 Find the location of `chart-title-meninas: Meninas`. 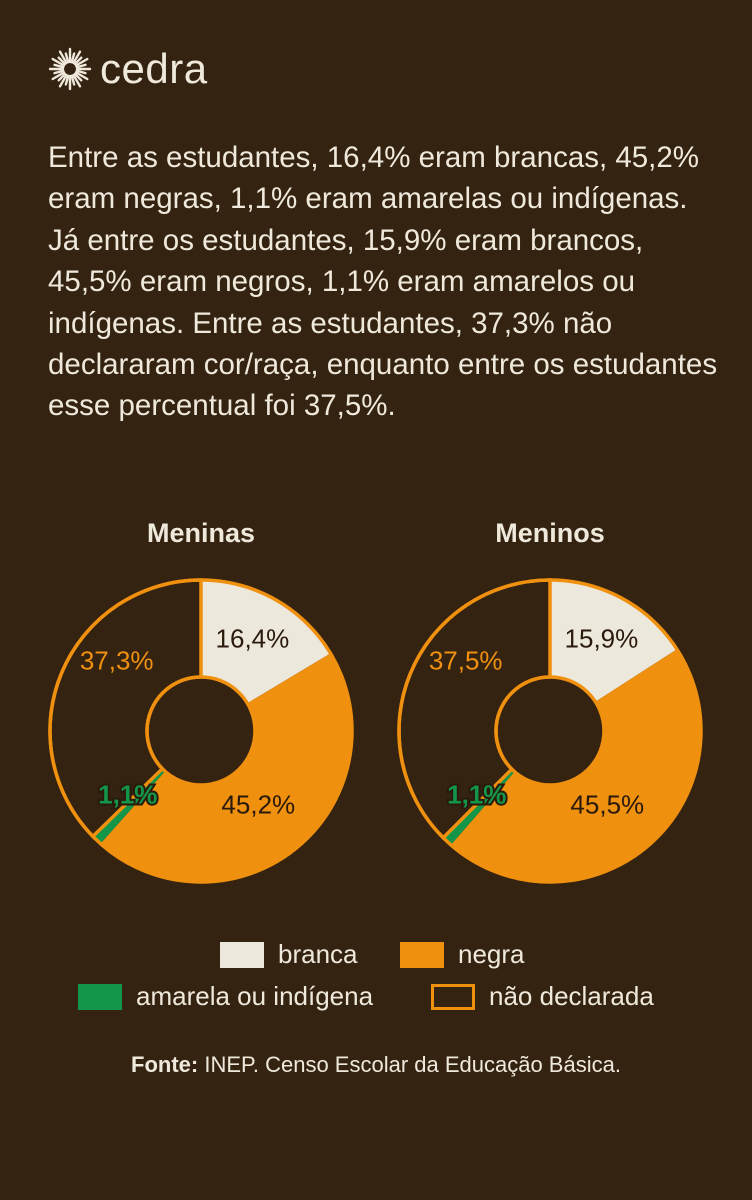

chart-title-meninas: Meninas is located at coordinates (201, 533).